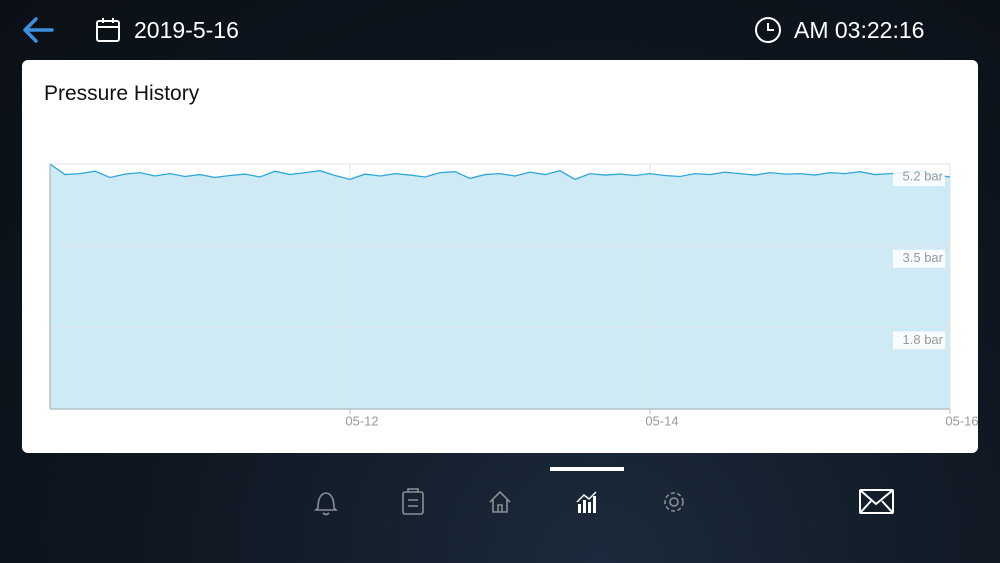  Describe the element at coordinates (923, 175) in the screenshot. I see `y-tick-label: 5.2 bar` at that location.